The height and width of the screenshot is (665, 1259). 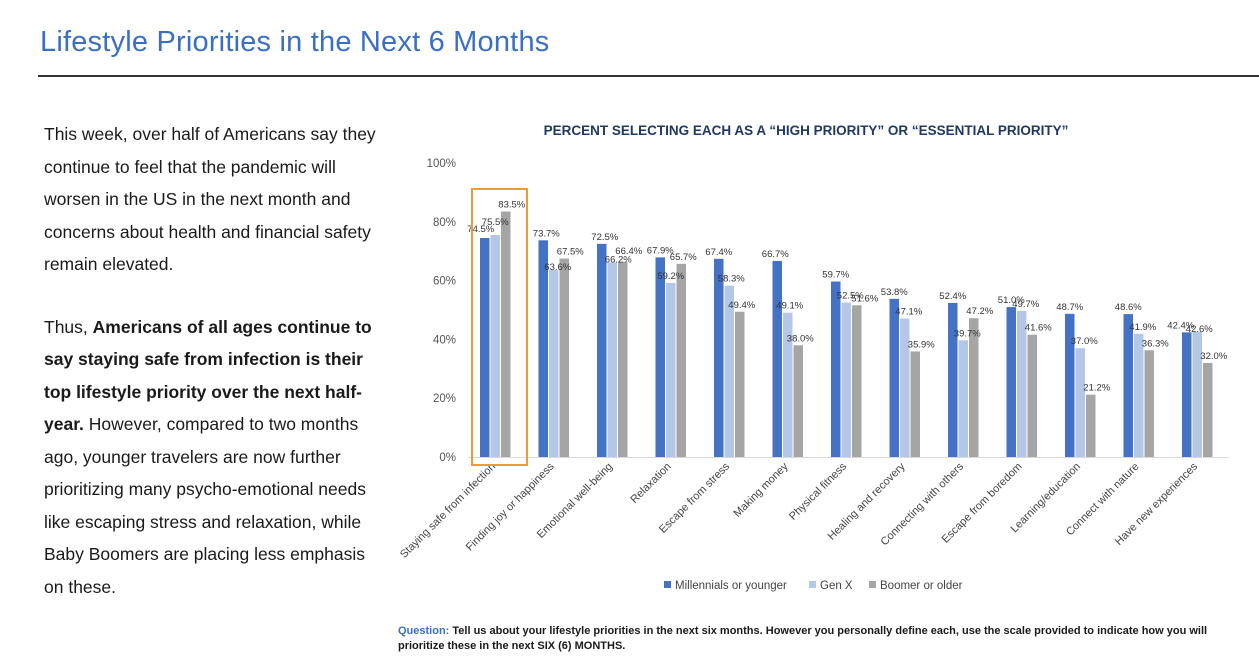 What do you see at coordinates (1199, 329) in the screenshot?
I see `data-label: 42.6%` at bounding box center [1199, 329].